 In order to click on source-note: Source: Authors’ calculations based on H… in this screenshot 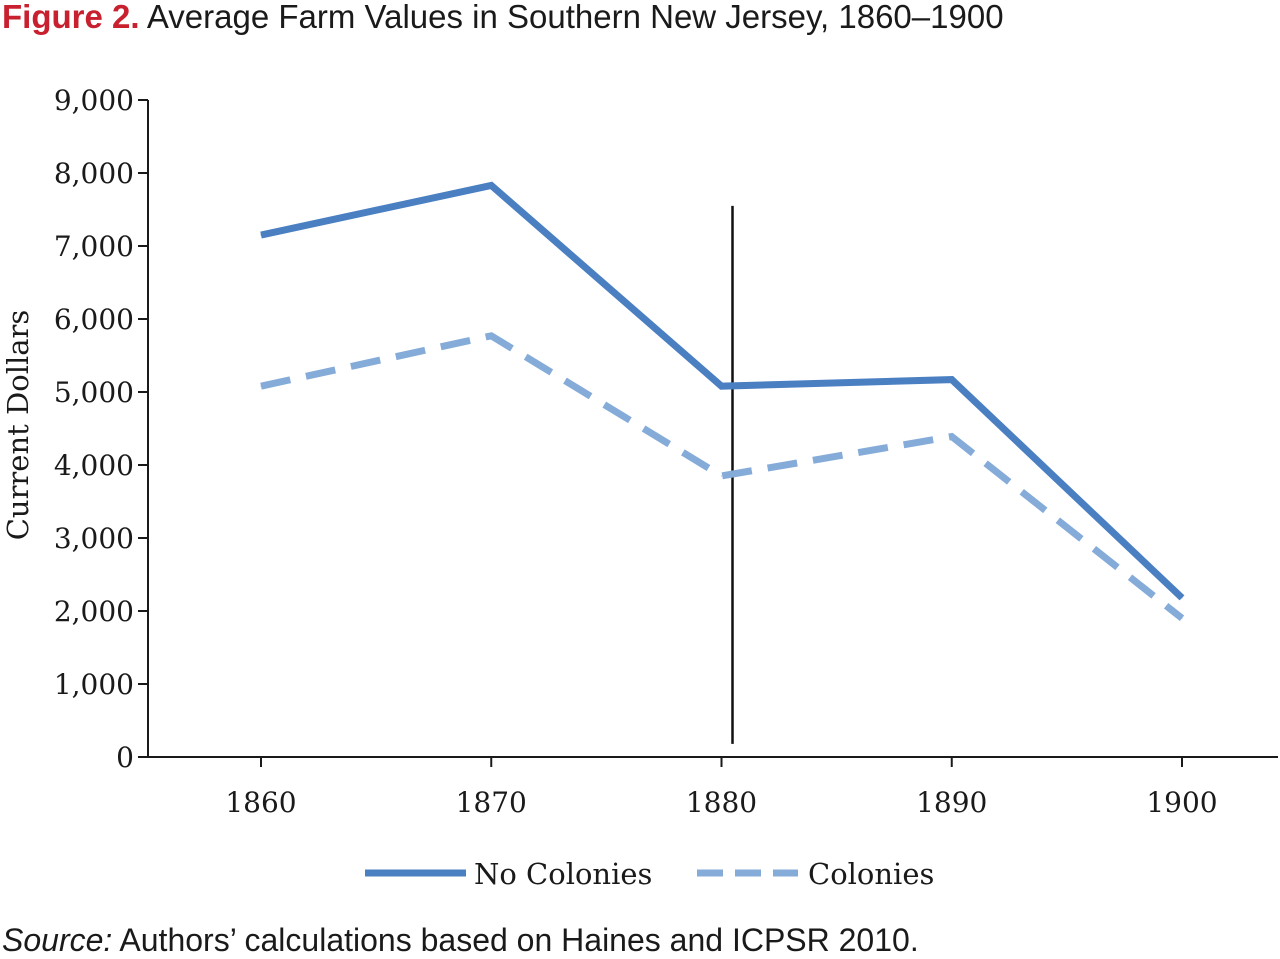, I will do `click(460, 940)`.